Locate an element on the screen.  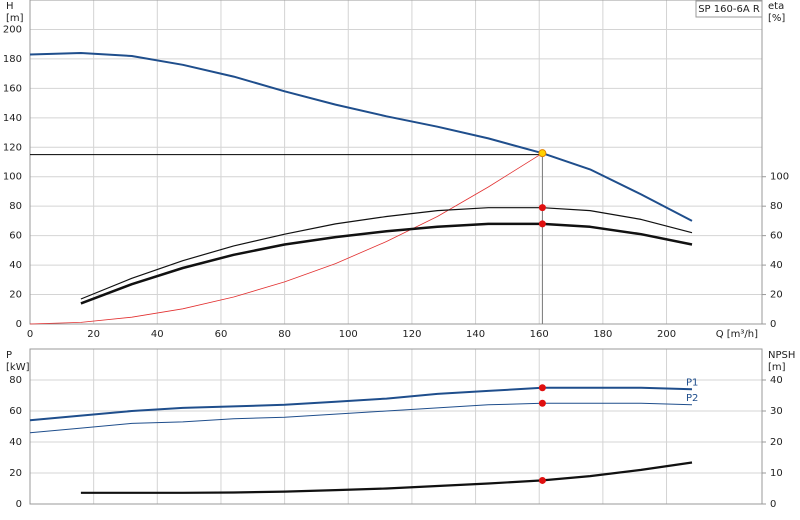
y2-axis-label: NPSH is located at coordinates (781, 355).